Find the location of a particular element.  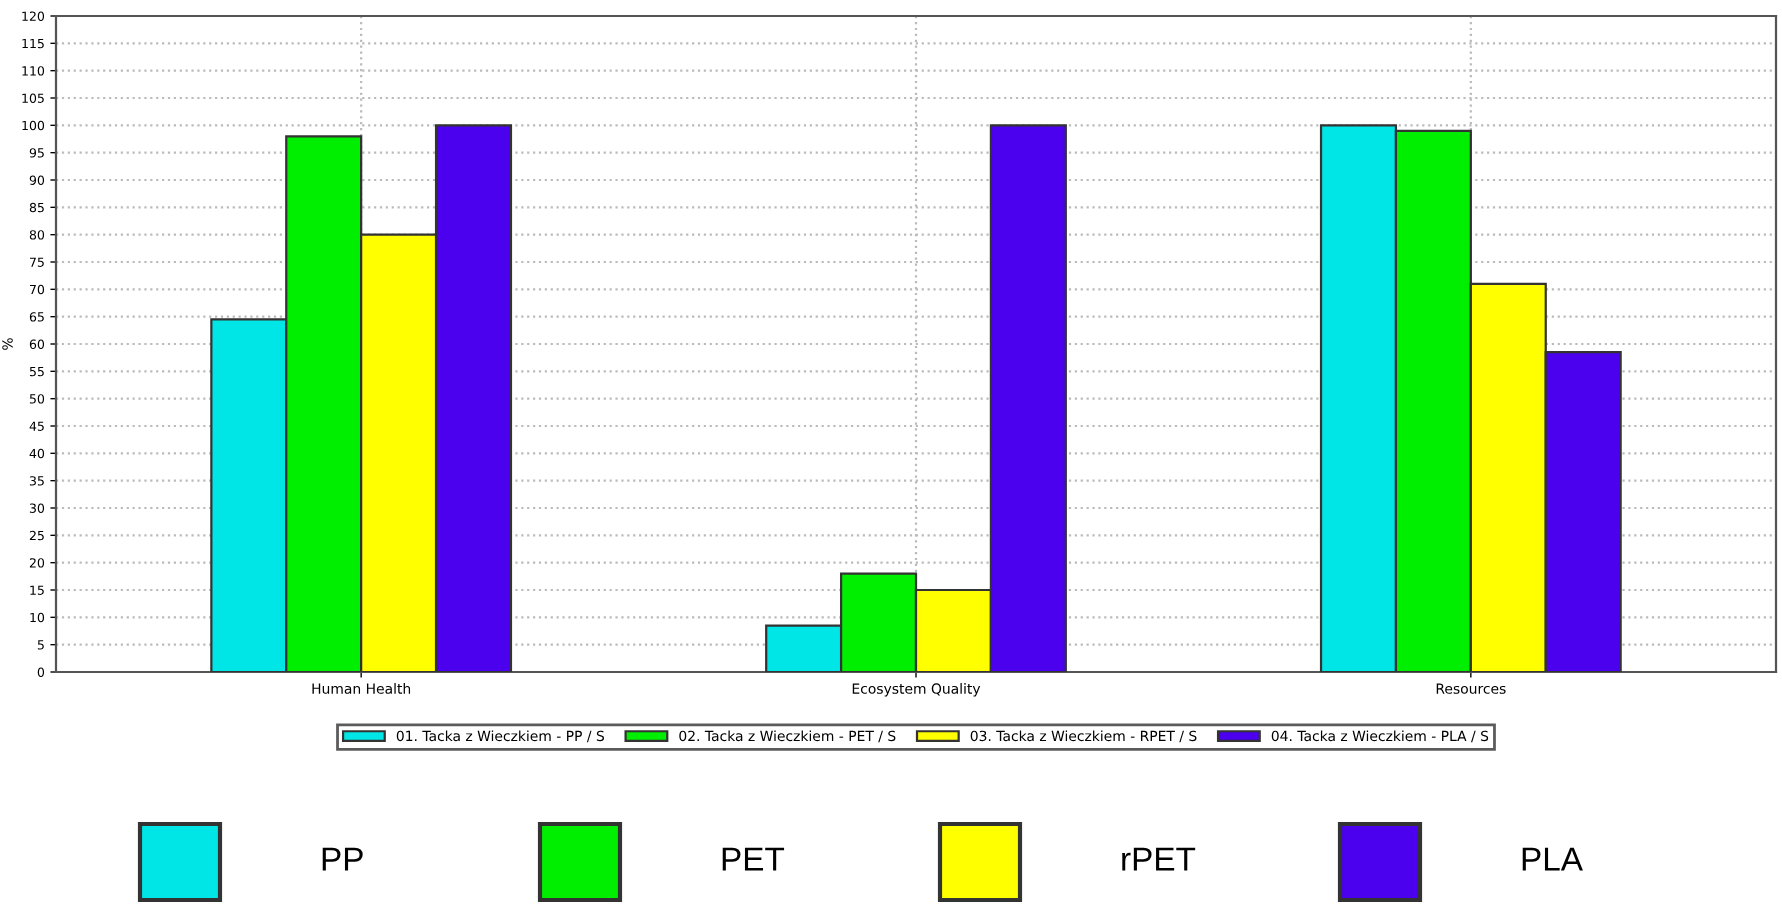

text: PLA is located at coordinates (1552, 859).